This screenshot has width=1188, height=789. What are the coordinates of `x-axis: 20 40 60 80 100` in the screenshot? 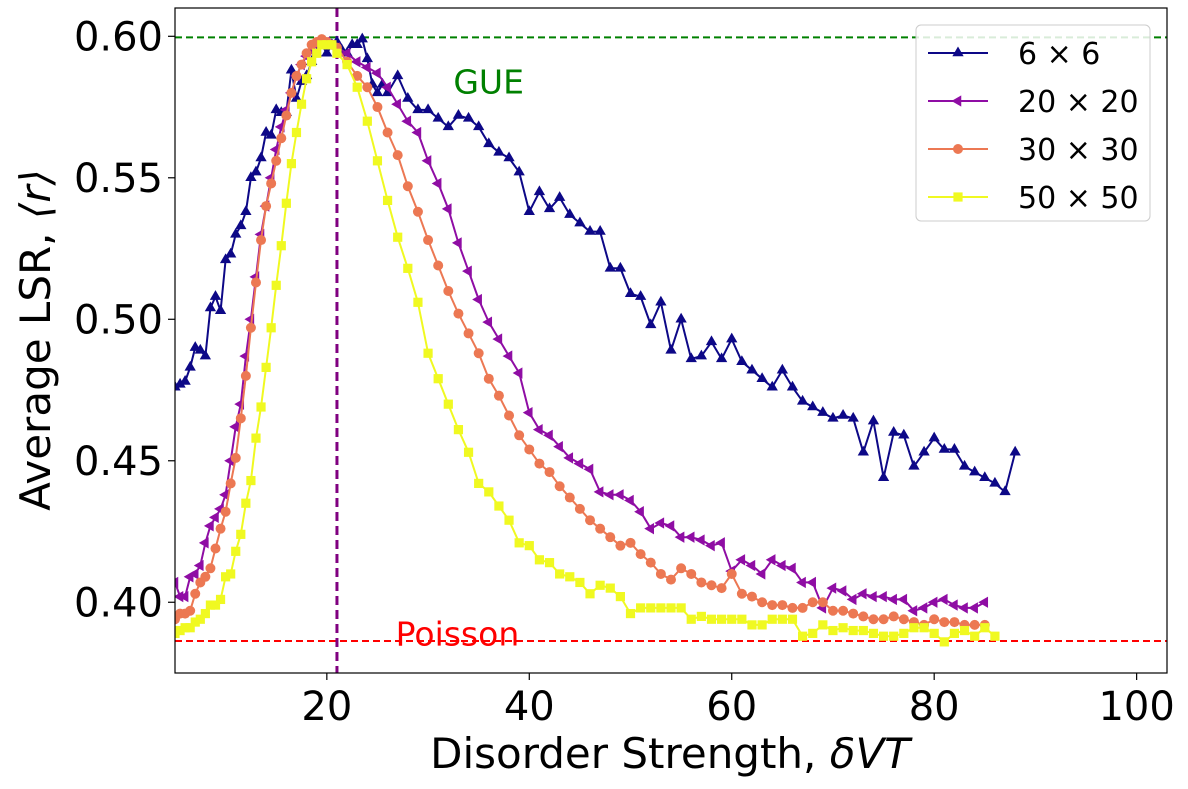 It's located at (737, 701).